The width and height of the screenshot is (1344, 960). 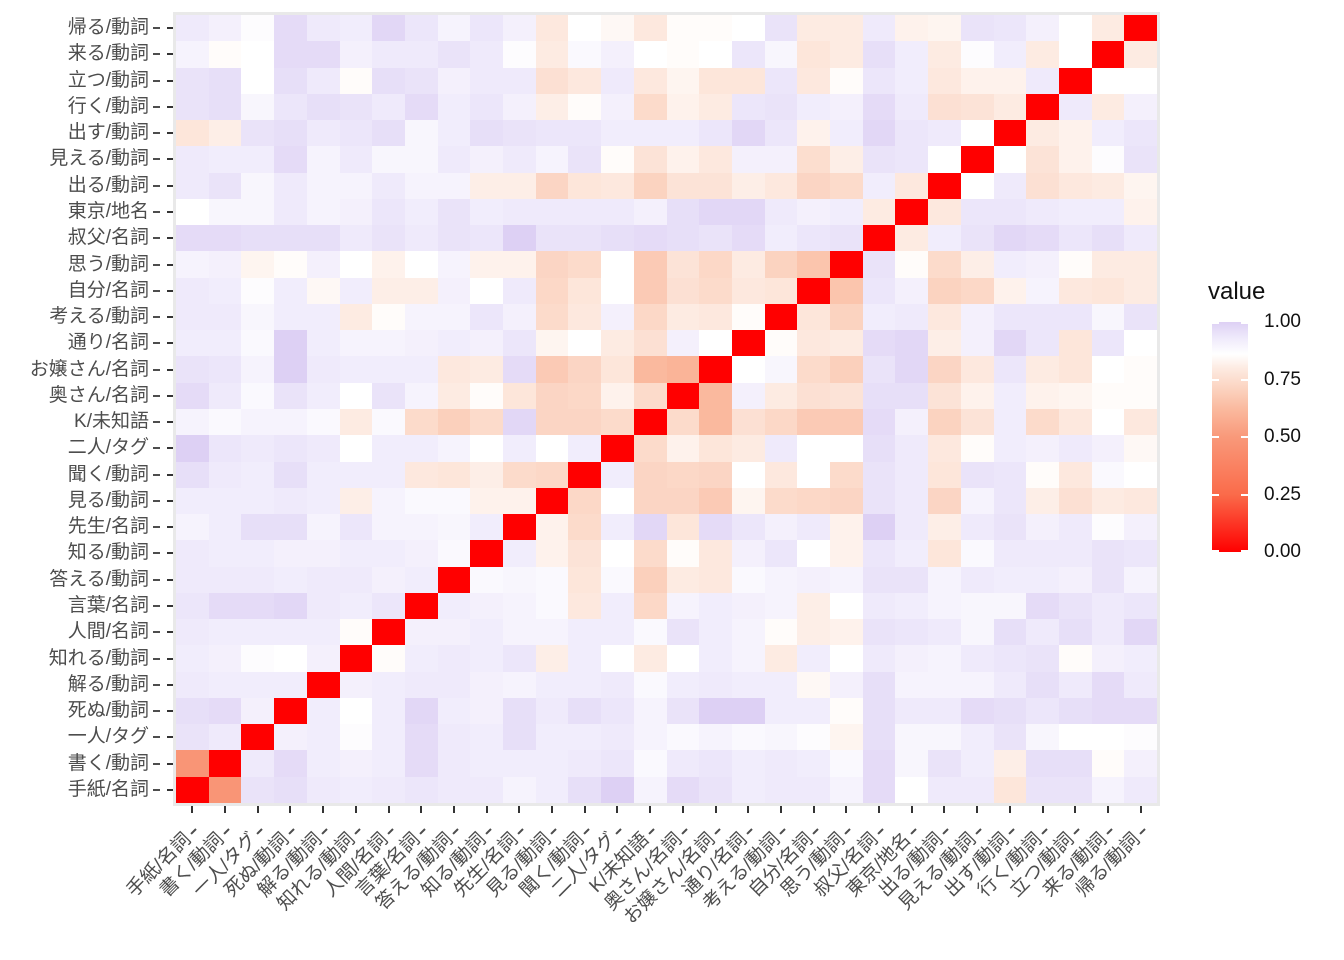 What do you see at coordinates (1270, 420) in the screenshot?
I see `legend: value 1.00 0.75 0.50 0.25 0.00` at bounding box center [1270, 420].